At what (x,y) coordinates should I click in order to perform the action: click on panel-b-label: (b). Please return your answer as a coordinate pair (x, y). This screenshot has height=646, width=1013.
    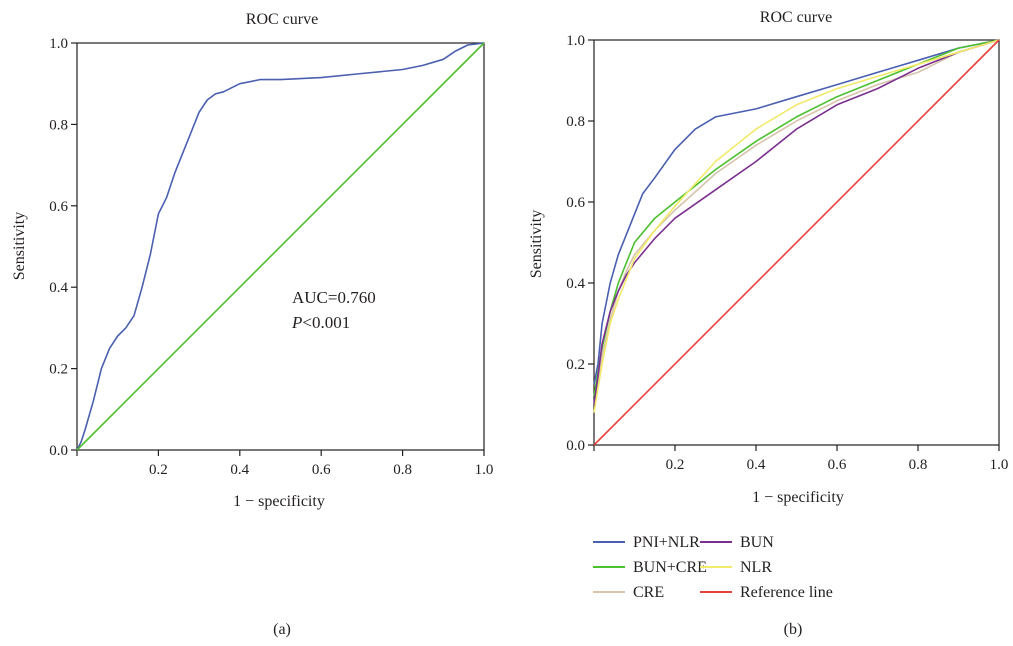
    Looking at the image, I should click on (793, 629).